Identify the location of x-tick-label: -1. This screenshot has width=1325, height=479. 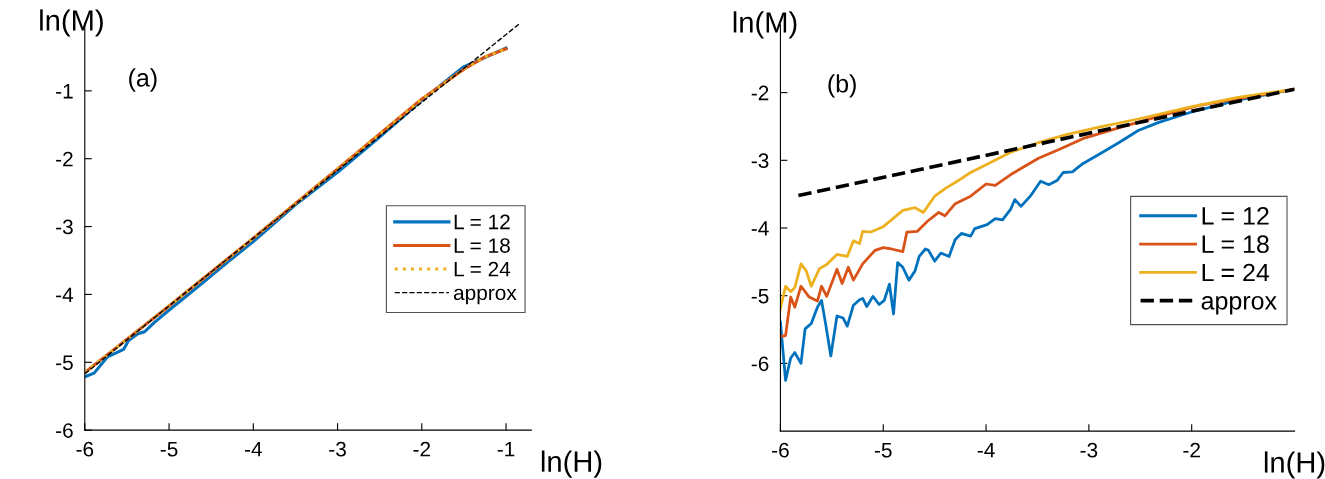
(506, 449).